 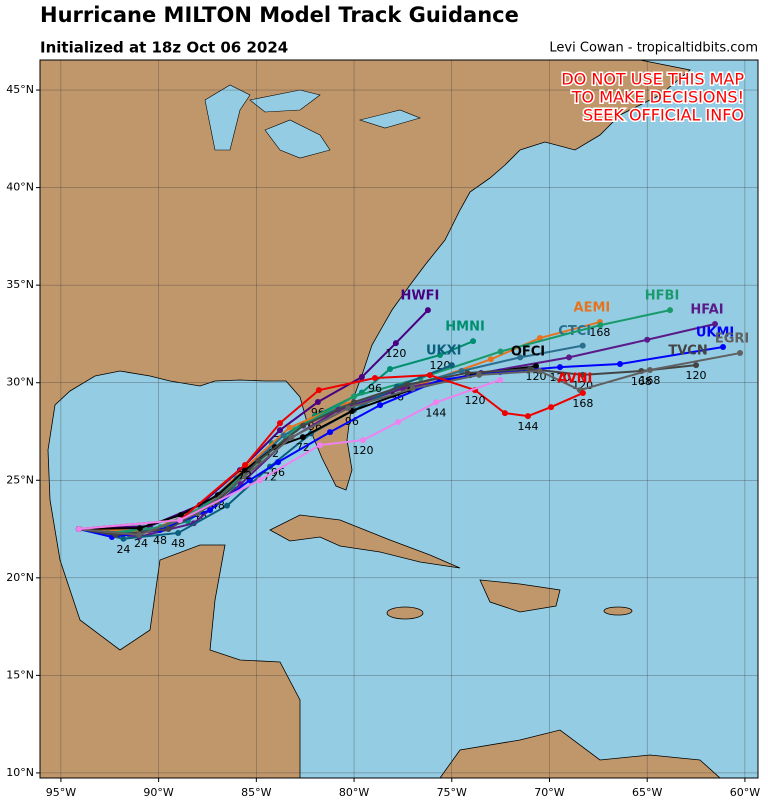 What do you see at coordinates (452, 792) in the screenshot?
I see `x-tick-label: 75°W` at bounding box center [452, 792].